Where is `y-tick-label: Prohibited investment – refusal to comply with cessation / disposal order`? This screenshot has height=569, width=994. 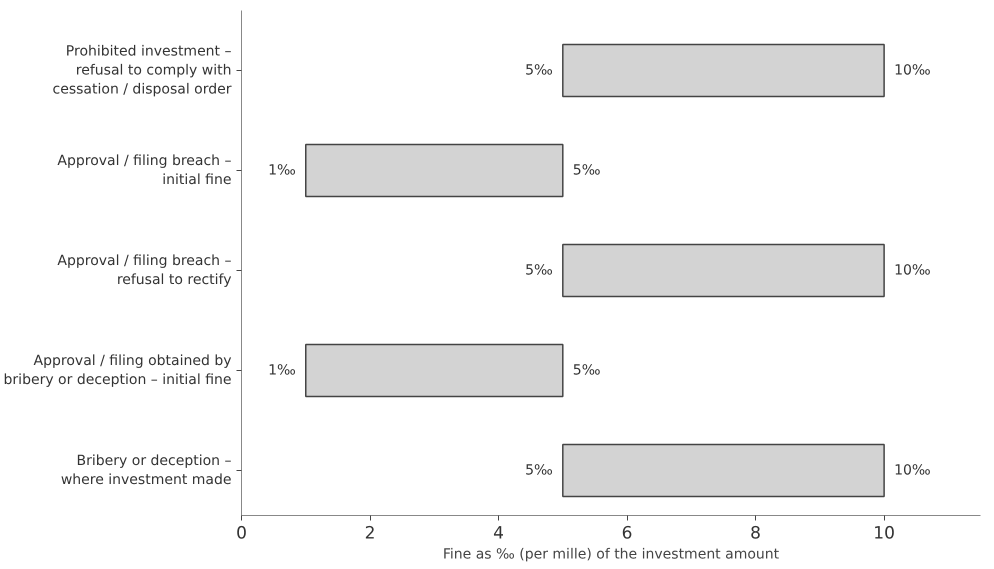 y-tick-label: Prohibited investment – refusal to comply with cessation / disposal order is located at coordinates (142, 70).